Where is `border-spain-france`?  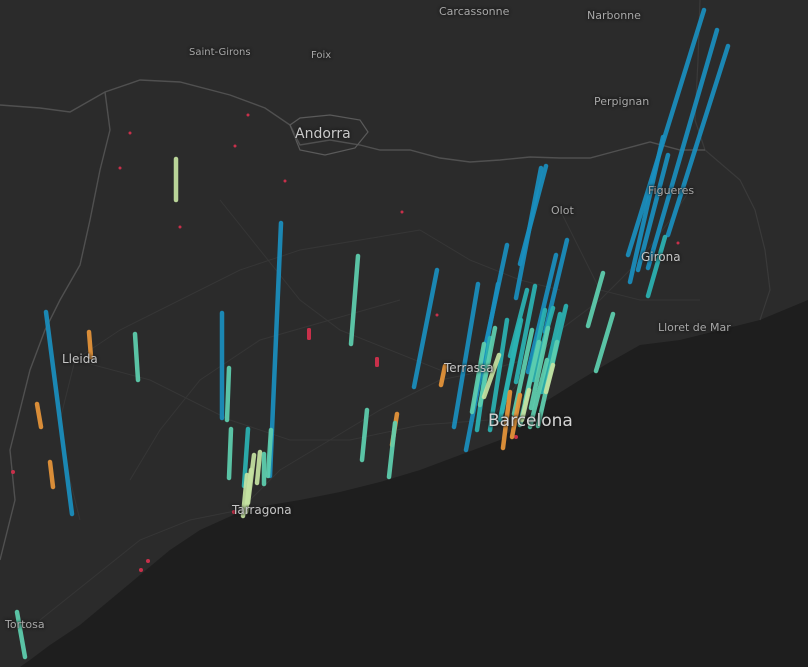 border-spain-france is located at coordinates (352, 121).